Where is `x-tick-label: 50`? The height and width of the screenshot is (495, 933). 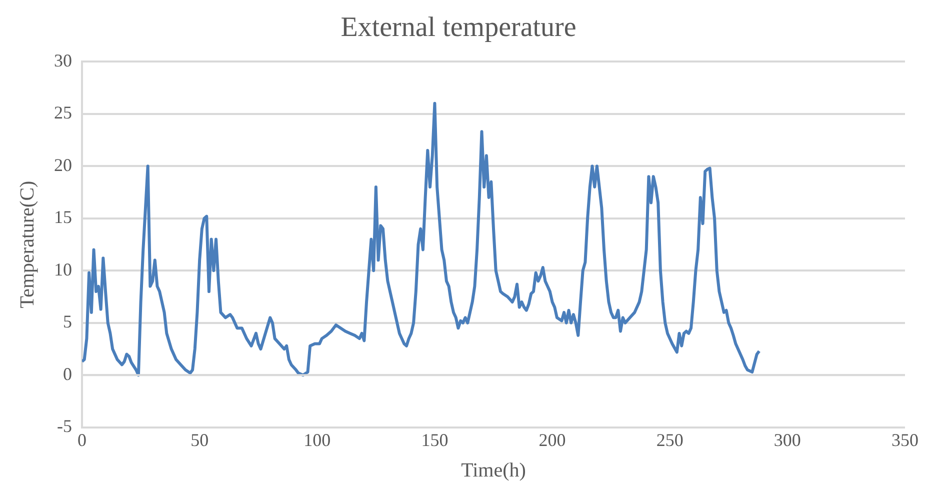
x-tick-label: 50 is located at coordinates (199, 440).